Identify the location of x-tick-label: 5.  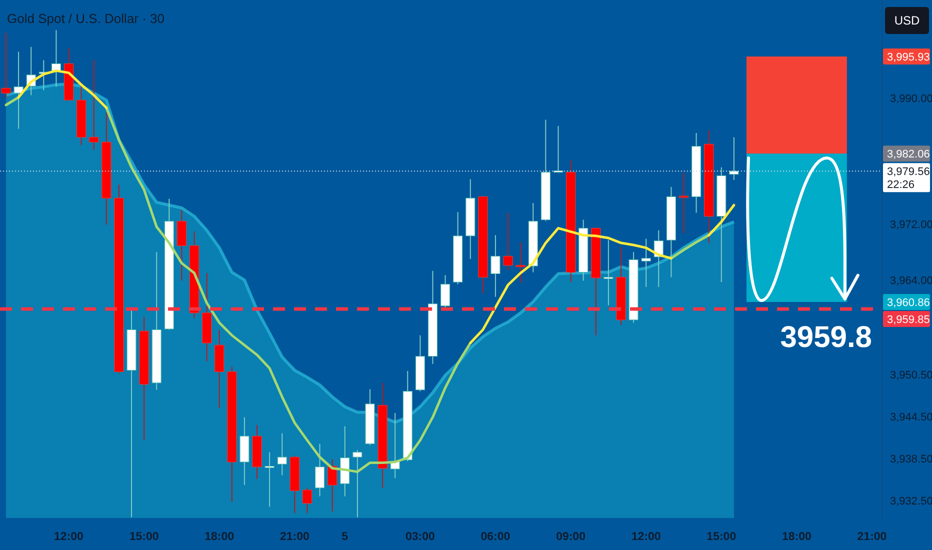
(345, 537).